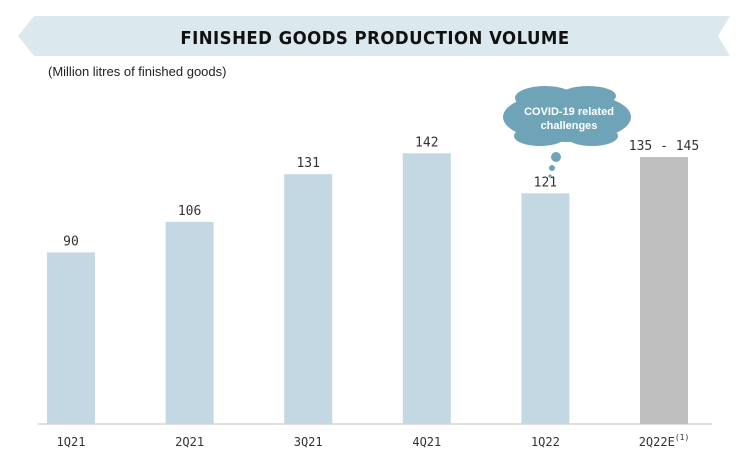 The width and height of the screenshot is (749, 476). Describe the element at coordinates (426, 142) in the screenshot. I see `data-label: 142` at that location.